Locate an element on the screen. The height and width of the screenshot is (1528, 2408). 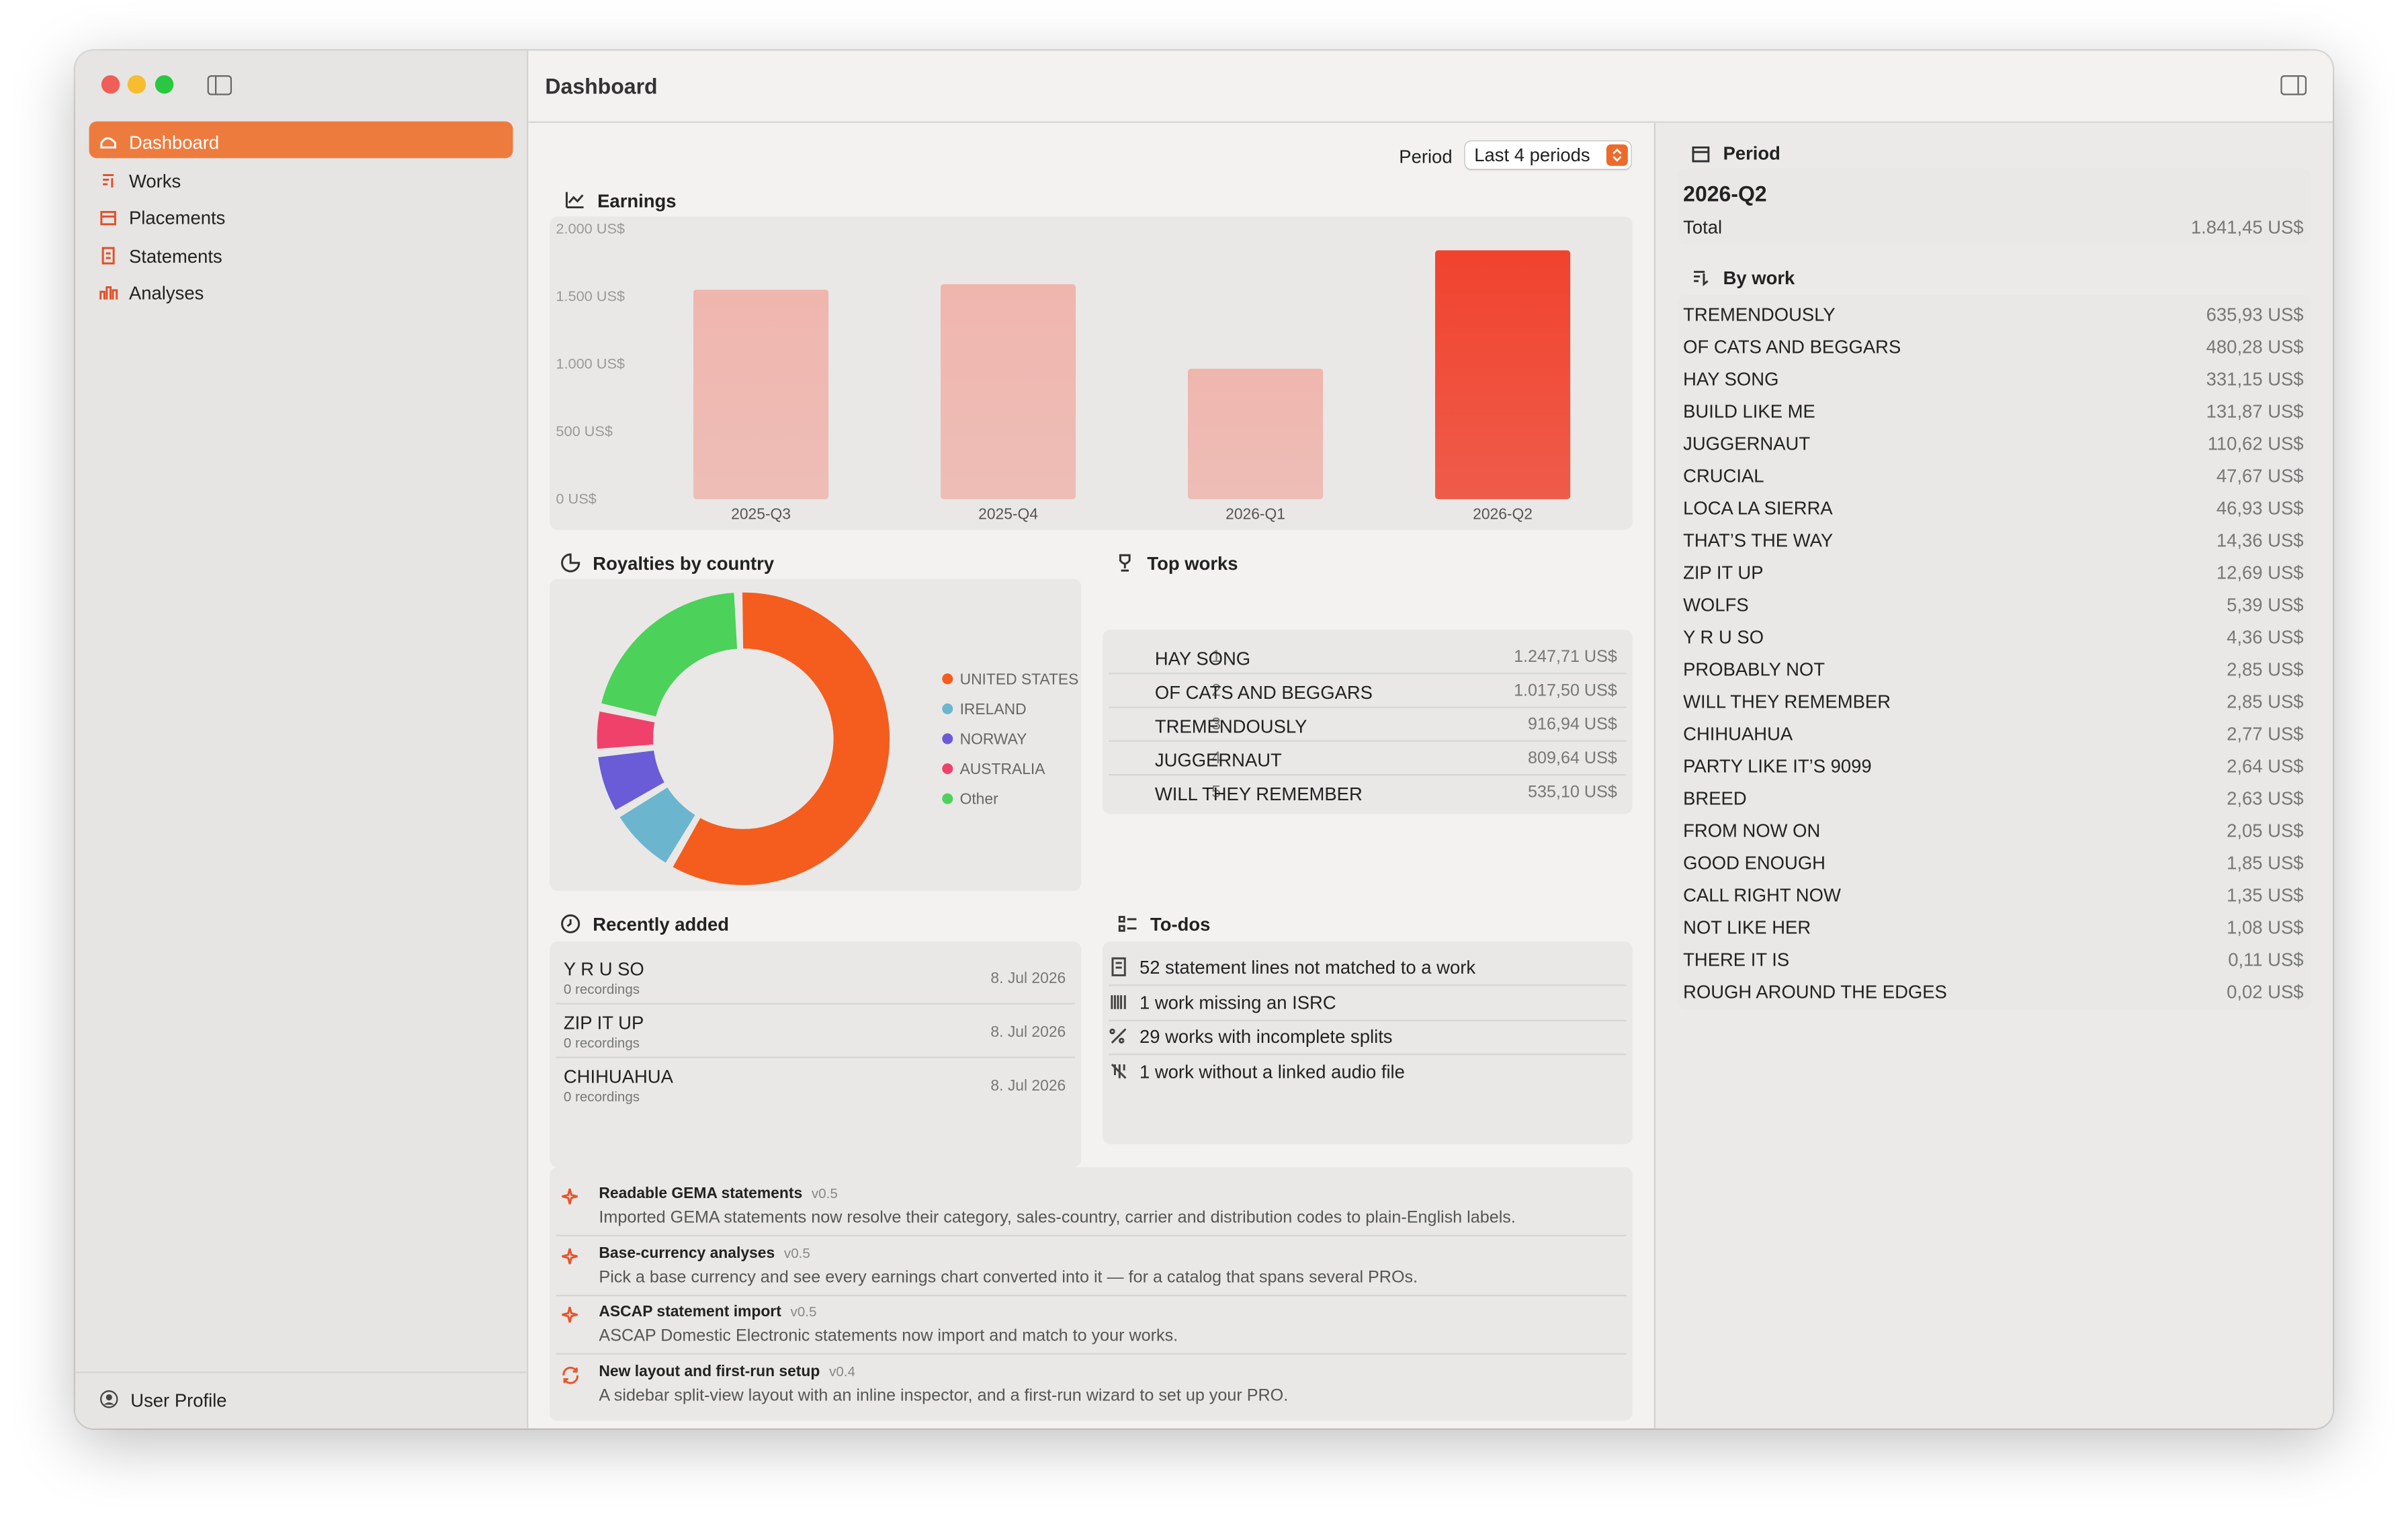
work-amount: 47,67 US$ is located at coordinates (2260, 476).